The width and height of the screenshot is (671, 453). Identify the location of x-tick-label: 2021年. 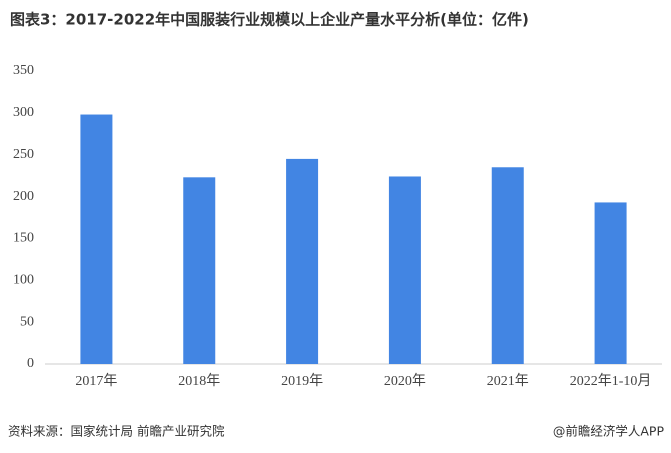
(508, 381).